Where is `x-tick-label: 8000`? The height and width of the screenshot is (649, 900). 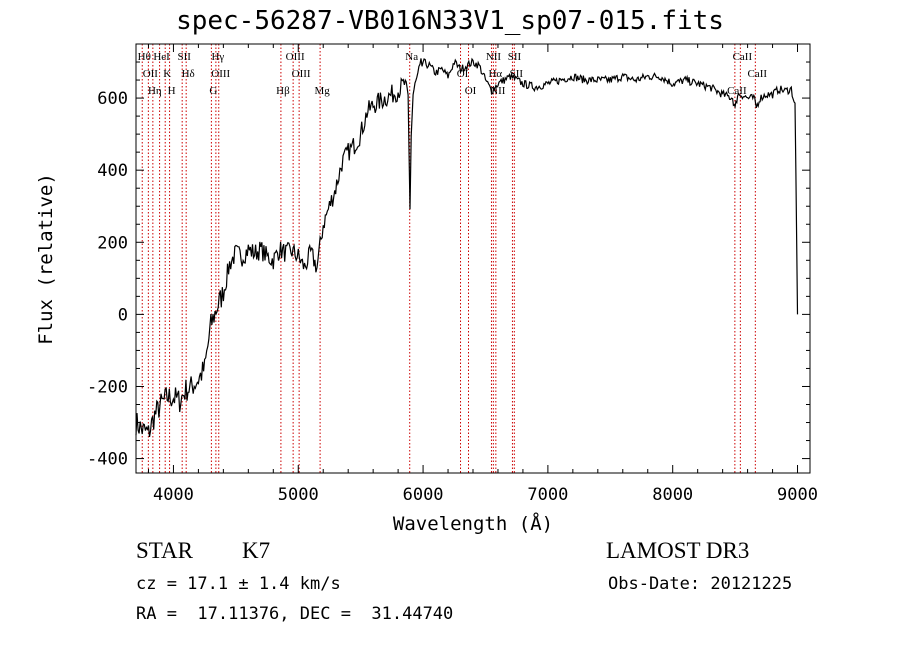 x-tick-label: 8000 is located at coordinates (672, 495).